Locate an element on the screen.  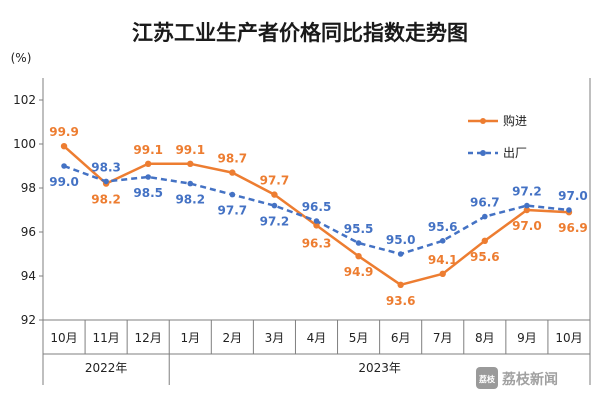
watermark-badge: 荔枝 is located at coordinates (487, 379).